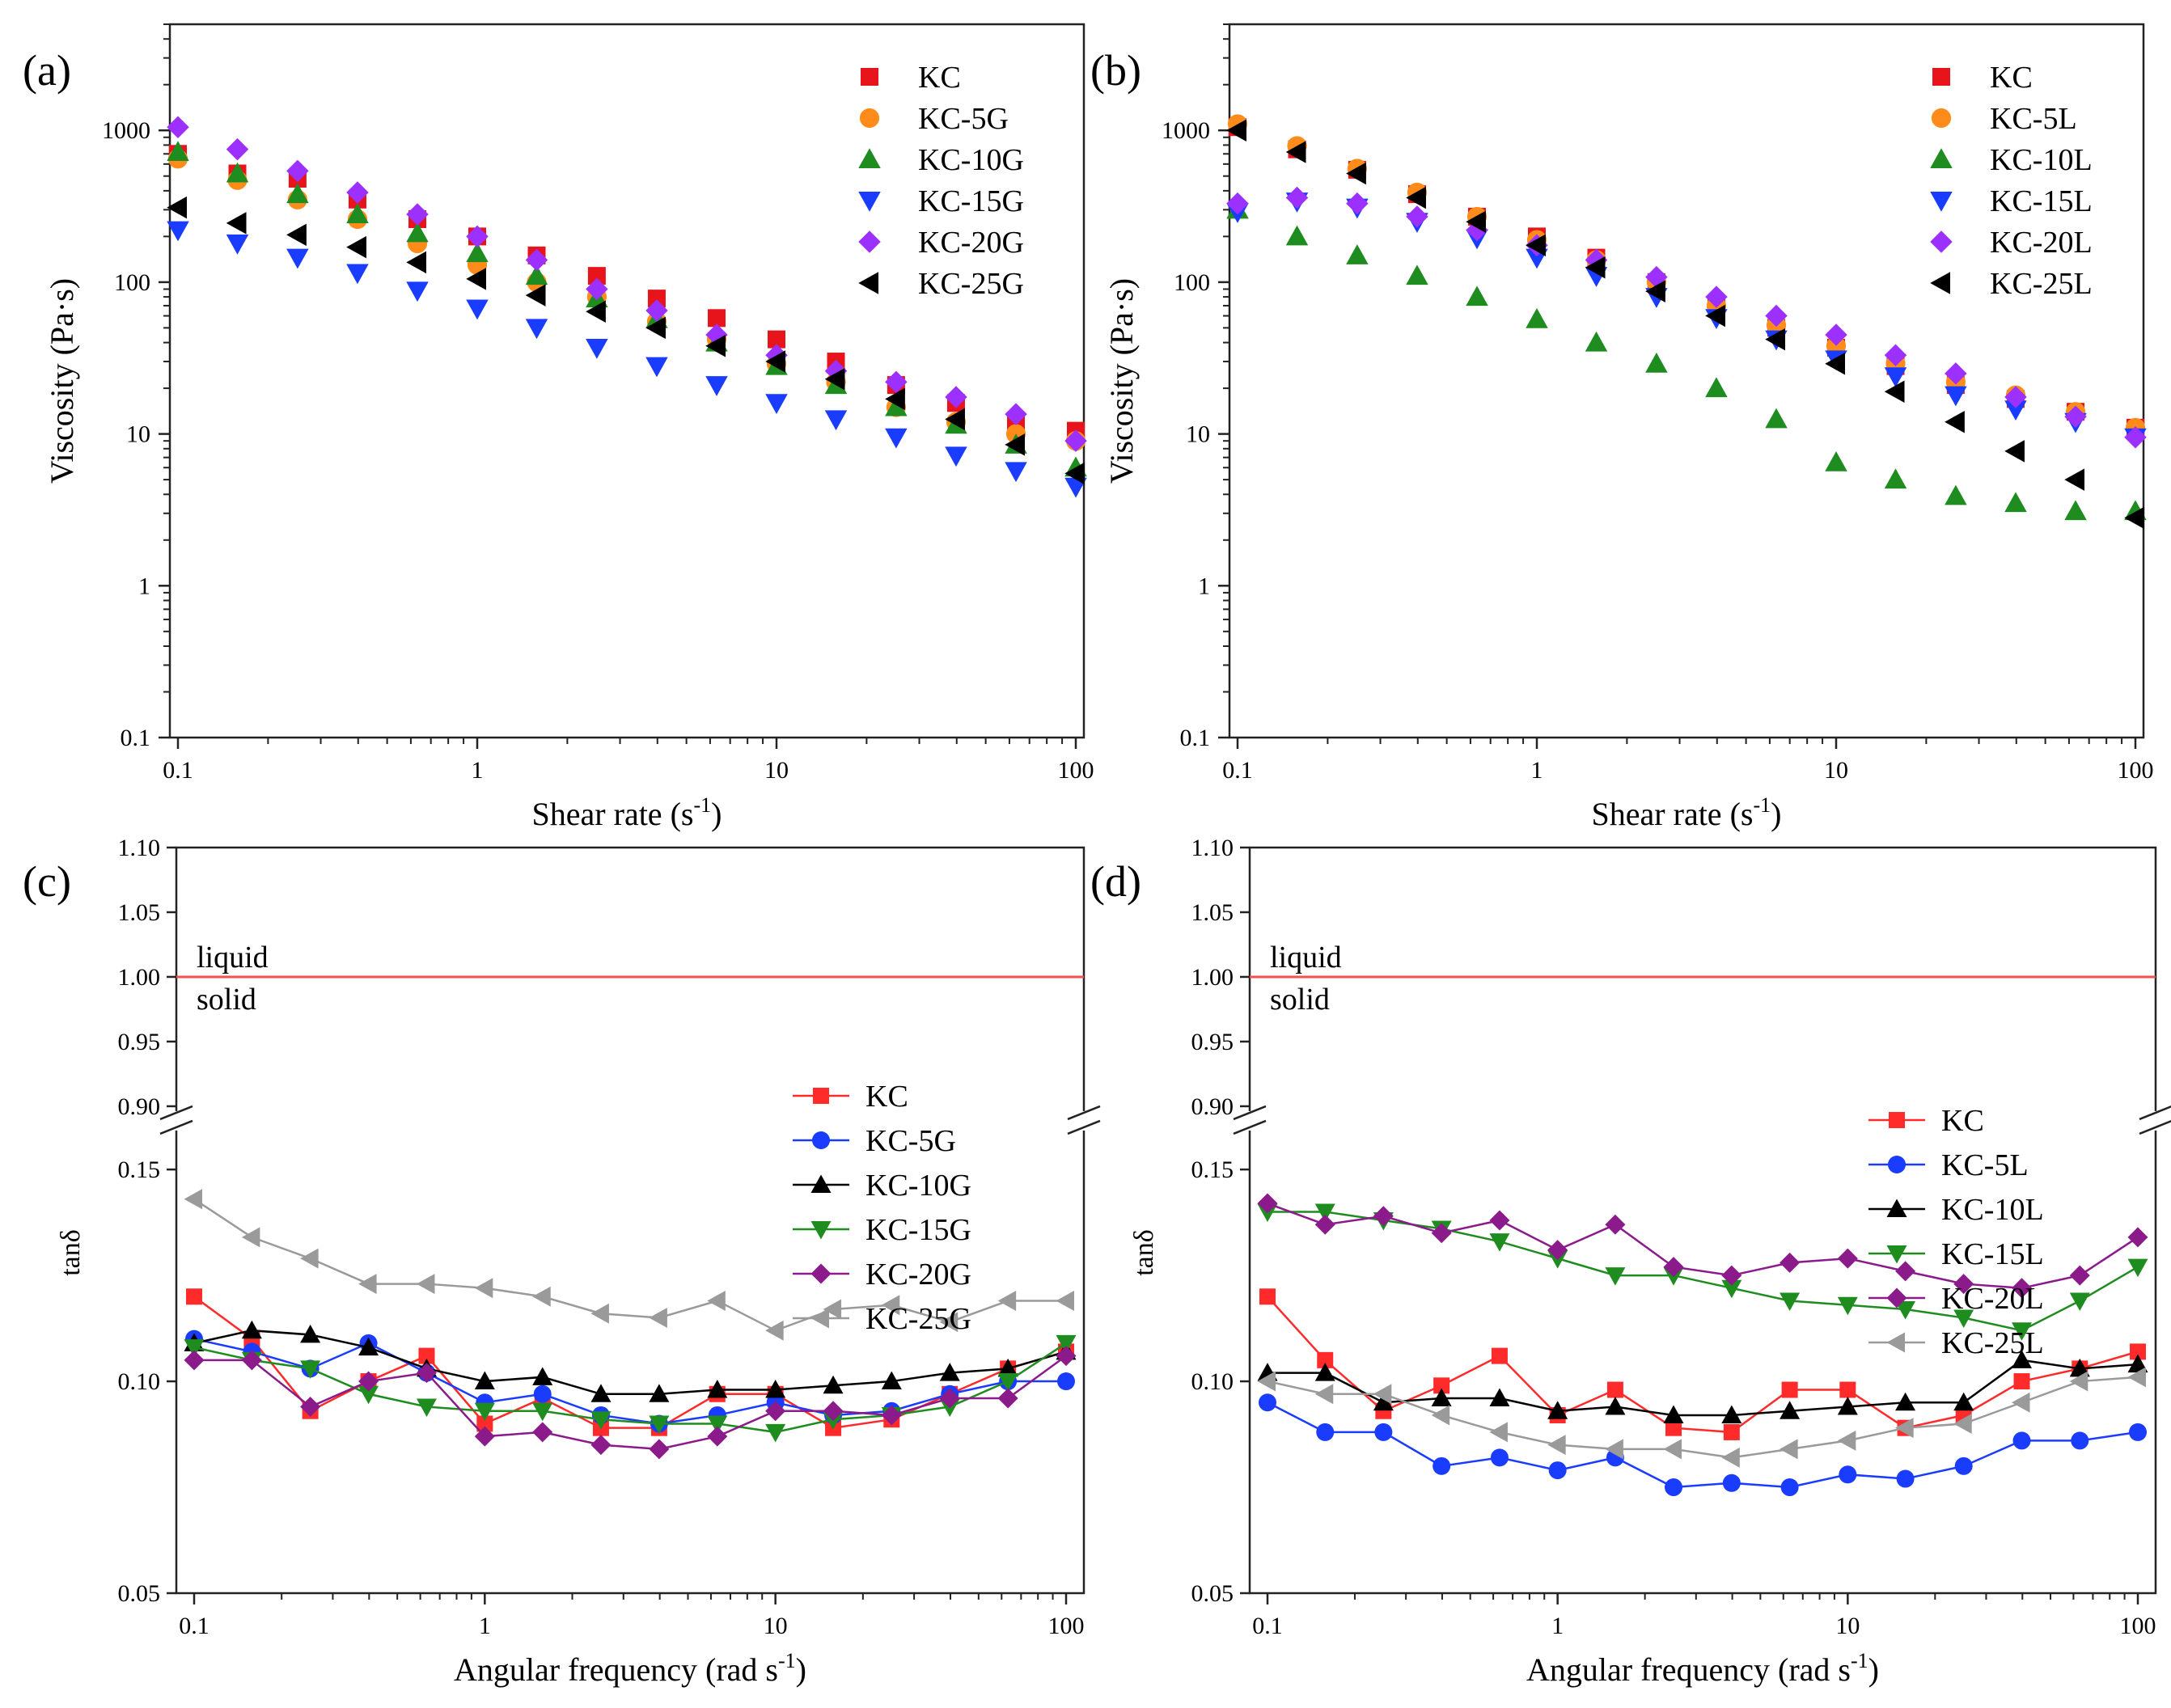 The height and width of the screenshot is (1708, 2171). I want to click on x-tick-label: 1, so click(478, 771).